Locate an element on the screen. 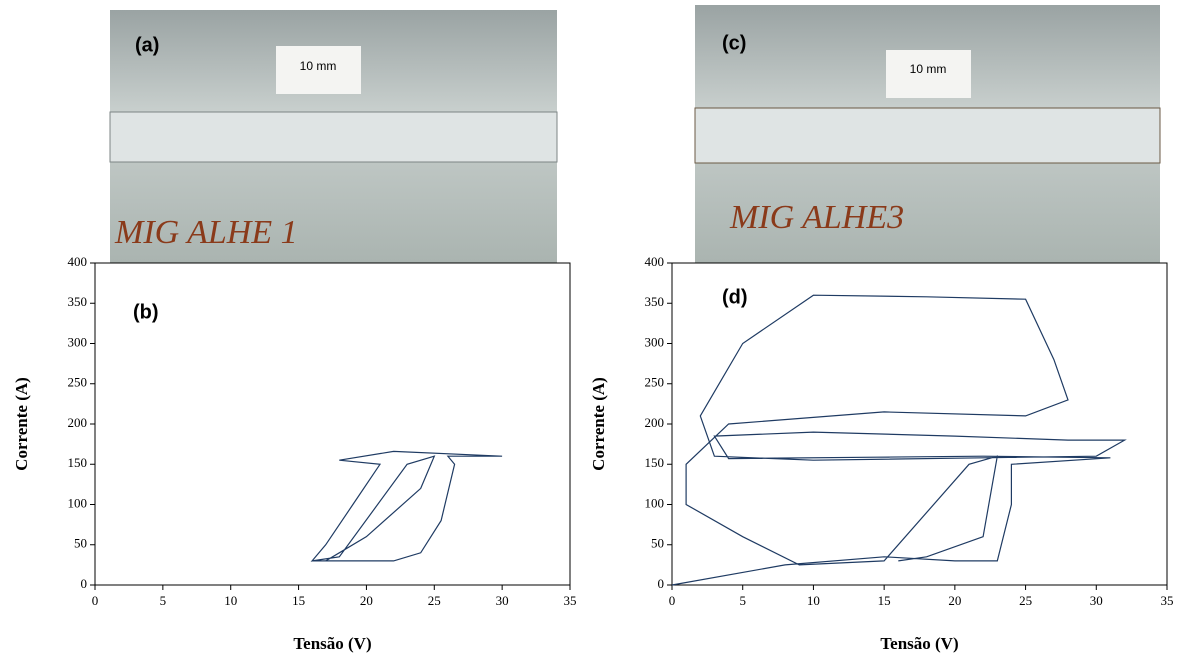 The width and height of the screenshot is (1186, 663). marking: MIG ALHE3 is located at coordinates (816, 217).